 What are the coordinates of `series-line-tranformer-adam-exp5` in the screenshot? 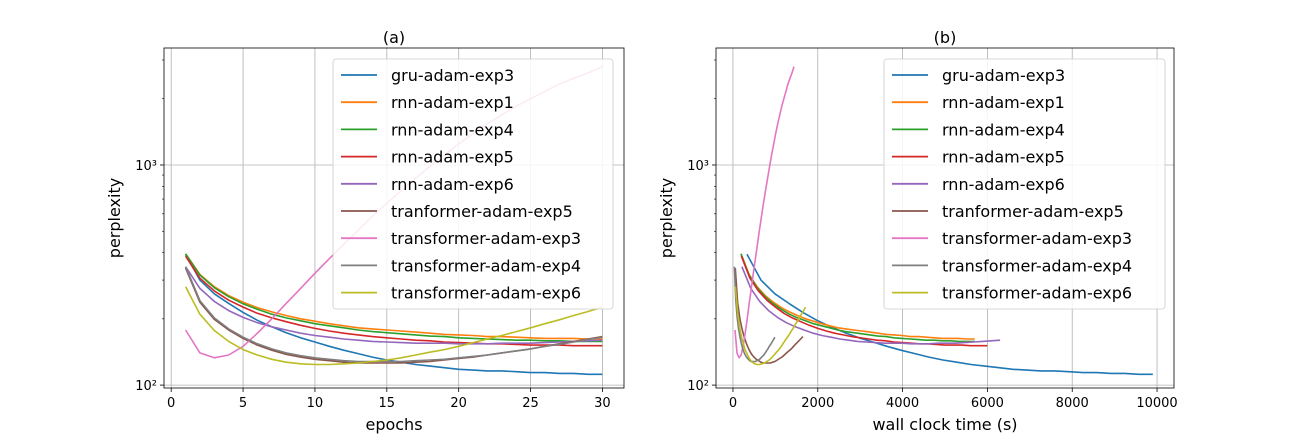 It's located at (769, 316).